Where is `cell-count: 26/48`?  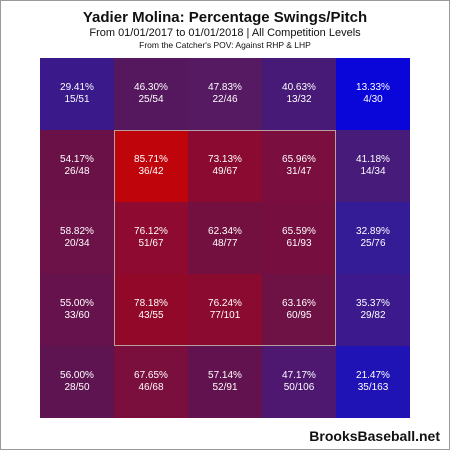 cell-count: 26/48 is located at coordinates (77, 171).